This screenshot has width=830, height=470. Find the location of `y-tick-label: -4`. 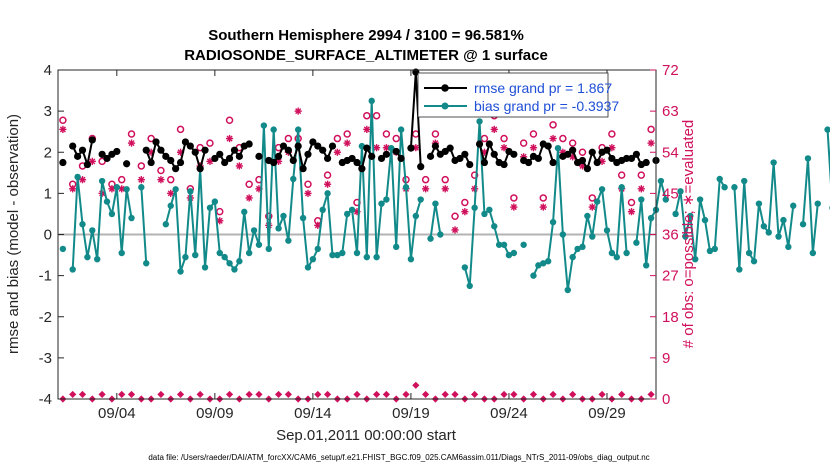

y-tick-label: -4 is located at coordinates (45, 399).